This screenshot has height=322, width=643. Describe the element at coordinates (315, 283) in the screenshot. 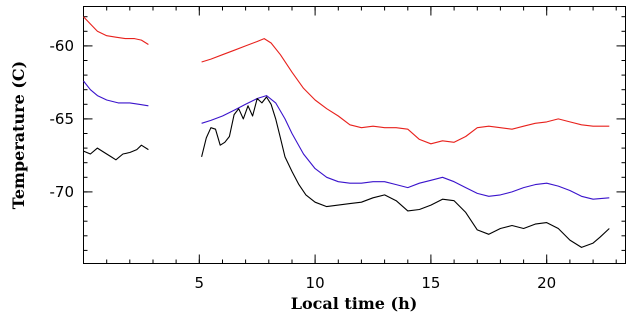

I see `x-tick-label: 10` at that location.